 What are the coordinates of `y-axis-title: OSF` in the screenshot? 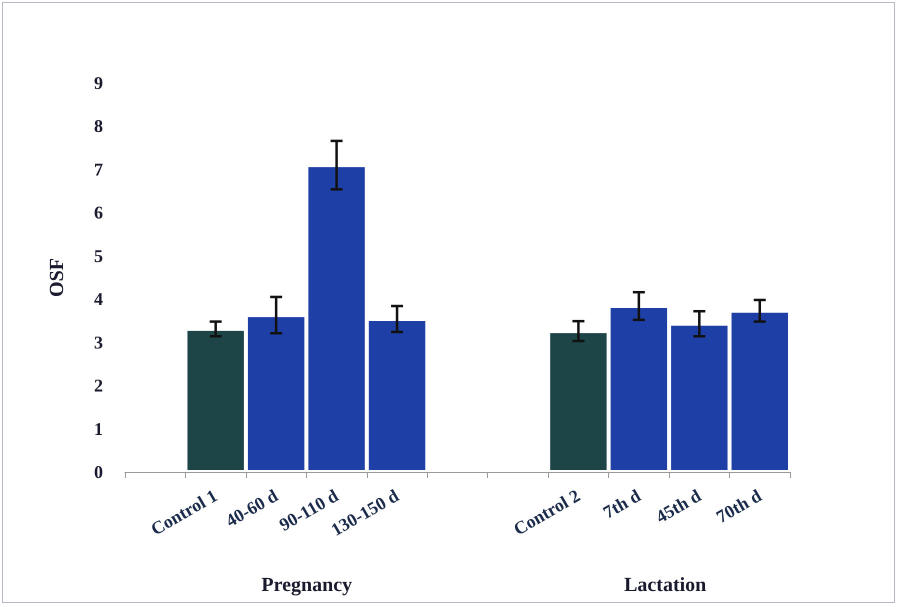 It's located at (57, 277).